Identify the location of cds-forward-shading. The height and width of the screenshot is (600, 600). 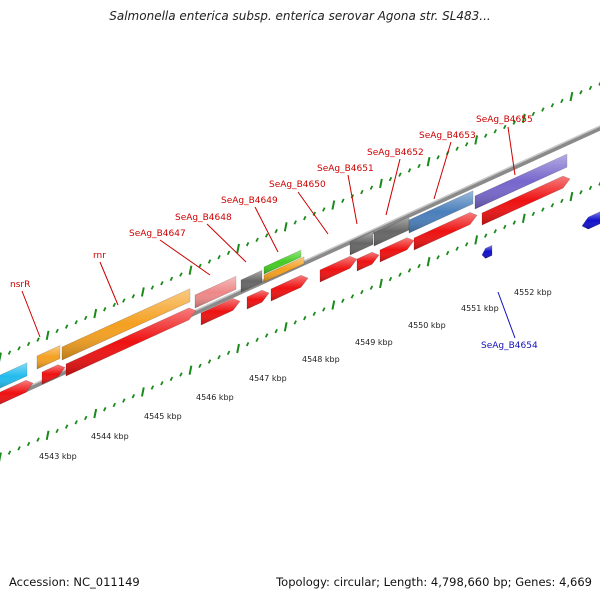
(16, 392).